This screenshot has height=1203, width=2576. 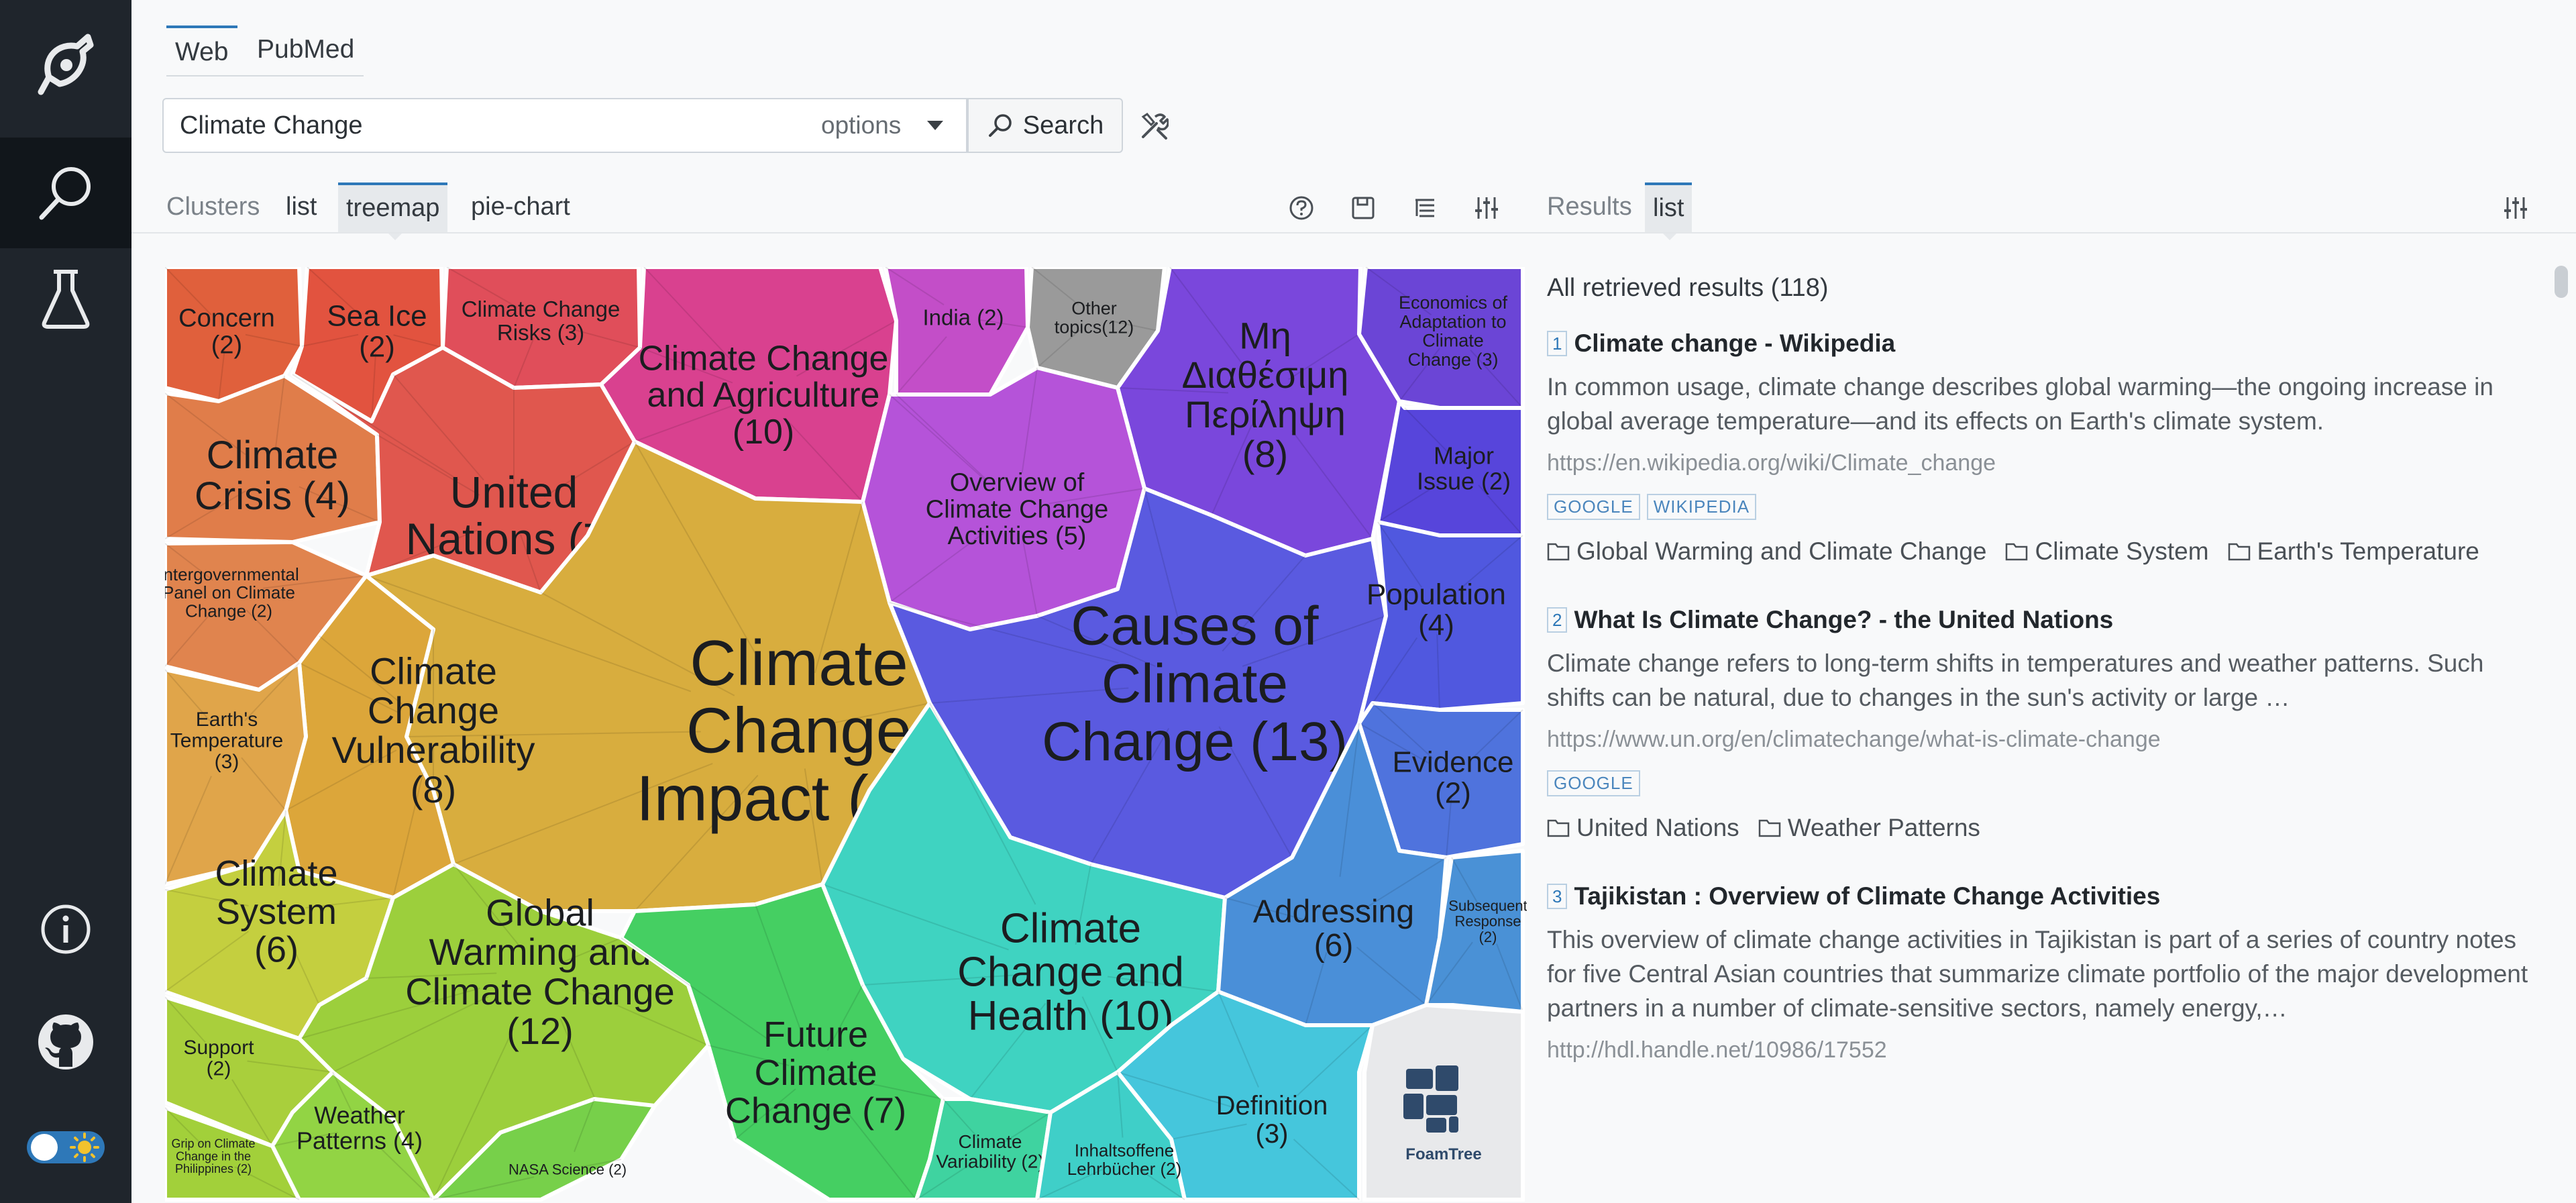 I want to click on results-view-list: list, so click(x=1669, y=207).